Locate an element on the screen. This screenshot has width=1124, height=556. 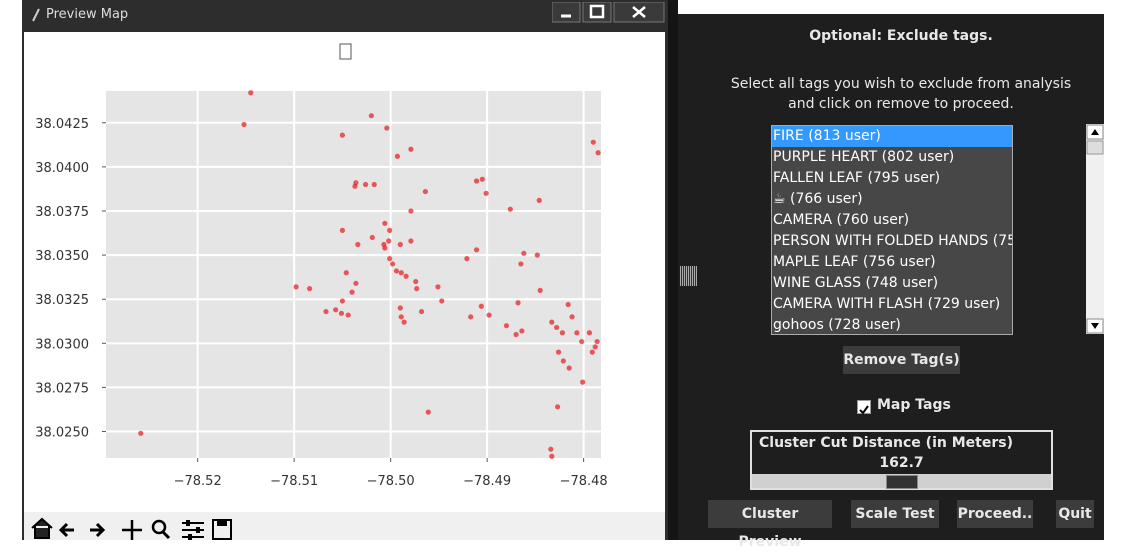
back-button is located at coordinates (66, 530).